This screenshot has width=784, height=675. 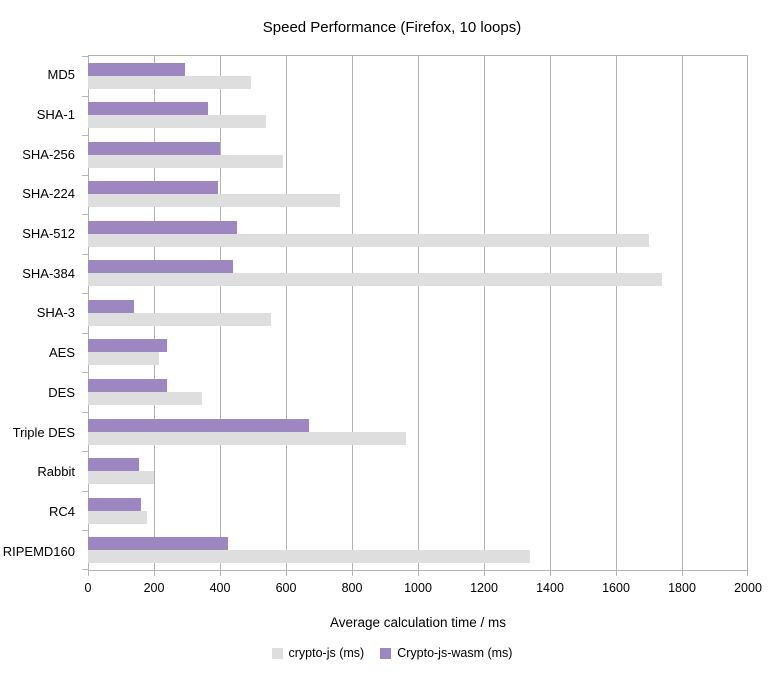 I want to click on bar-crypto-js-ms-aes, so click(x=123, y=359).